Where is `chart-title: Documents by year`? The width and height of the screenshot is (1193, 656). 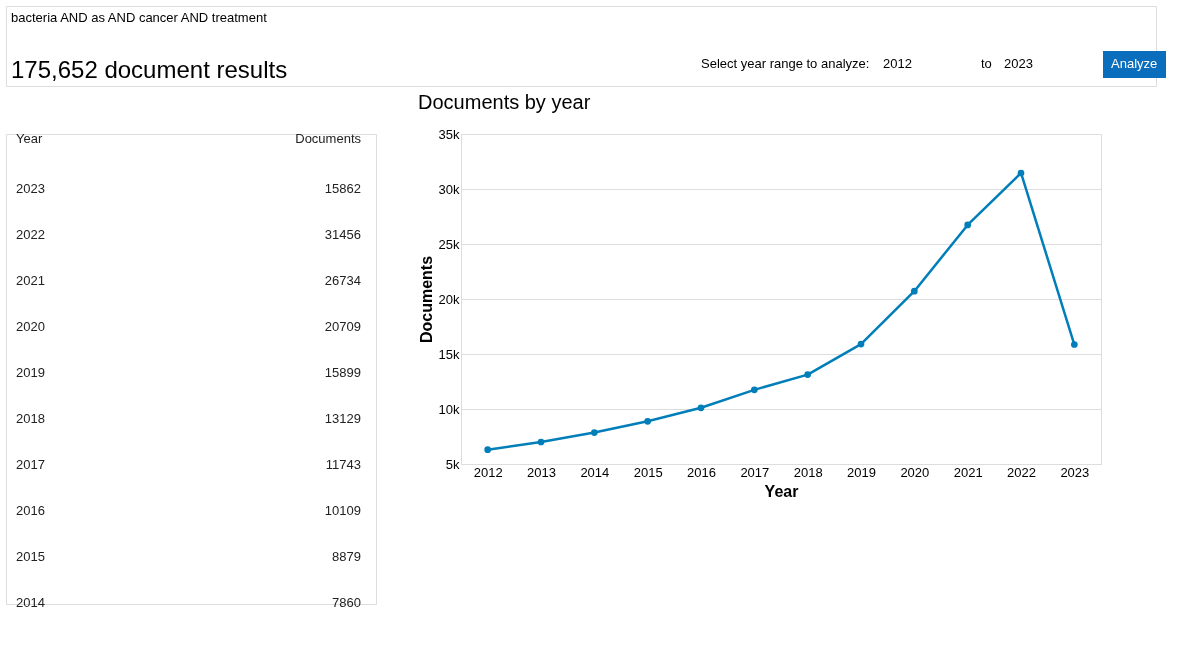
chart-title: Documents by year is located at coordinates (504, 102).